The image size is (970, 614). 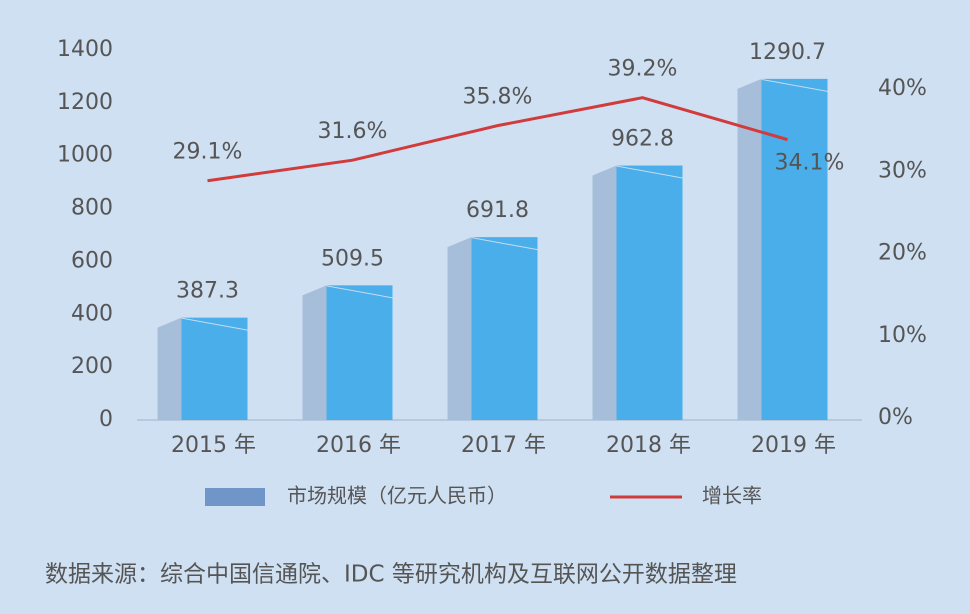 I want to click on line-label: 29.1%, so click(x=208, y=152).